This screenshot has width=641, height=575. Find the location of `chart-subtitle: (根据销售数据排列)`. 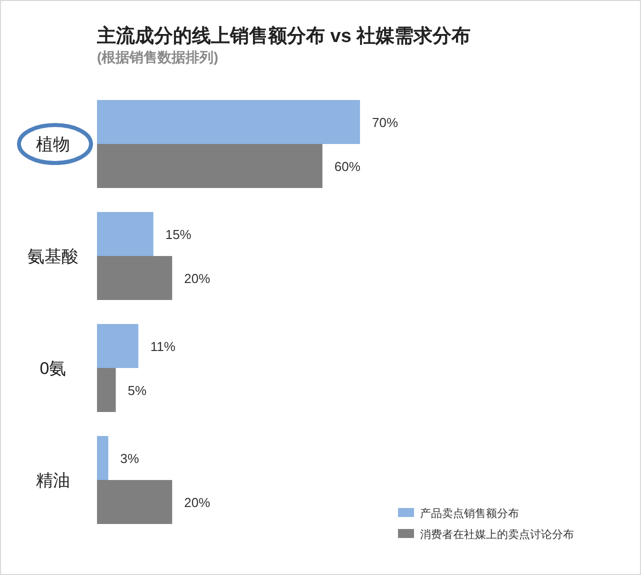

chart-subtitle: (根据销售数据排列) is located at coordinates (157, 57).